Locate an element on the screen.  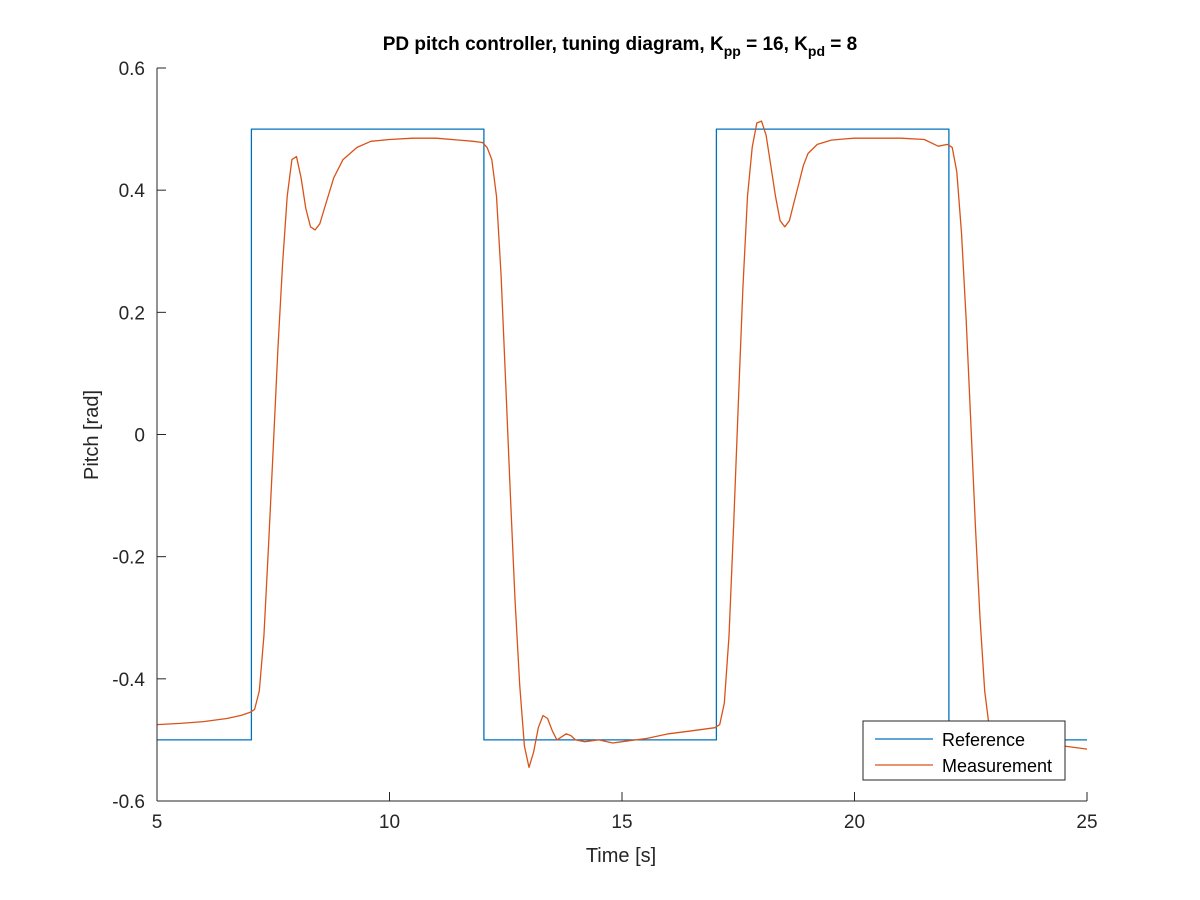
y-tick-label: 0.2 is located at coordinates (132, 313).